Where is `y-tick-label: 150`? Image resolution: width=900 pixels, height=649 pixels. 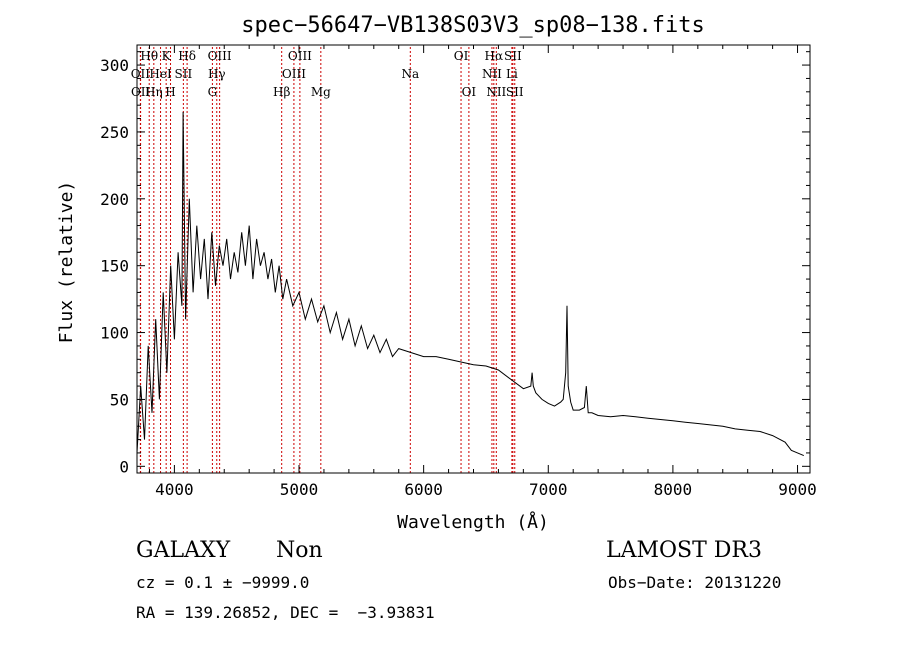 y-tick-label: 150 is located at coordinates (114, 266).